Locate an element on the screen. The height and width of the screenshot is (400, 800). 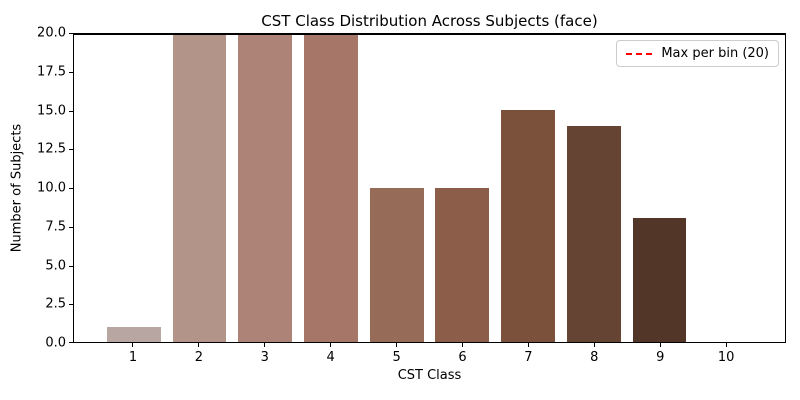
x-tick: 8 is located at coordinates (594, 354).